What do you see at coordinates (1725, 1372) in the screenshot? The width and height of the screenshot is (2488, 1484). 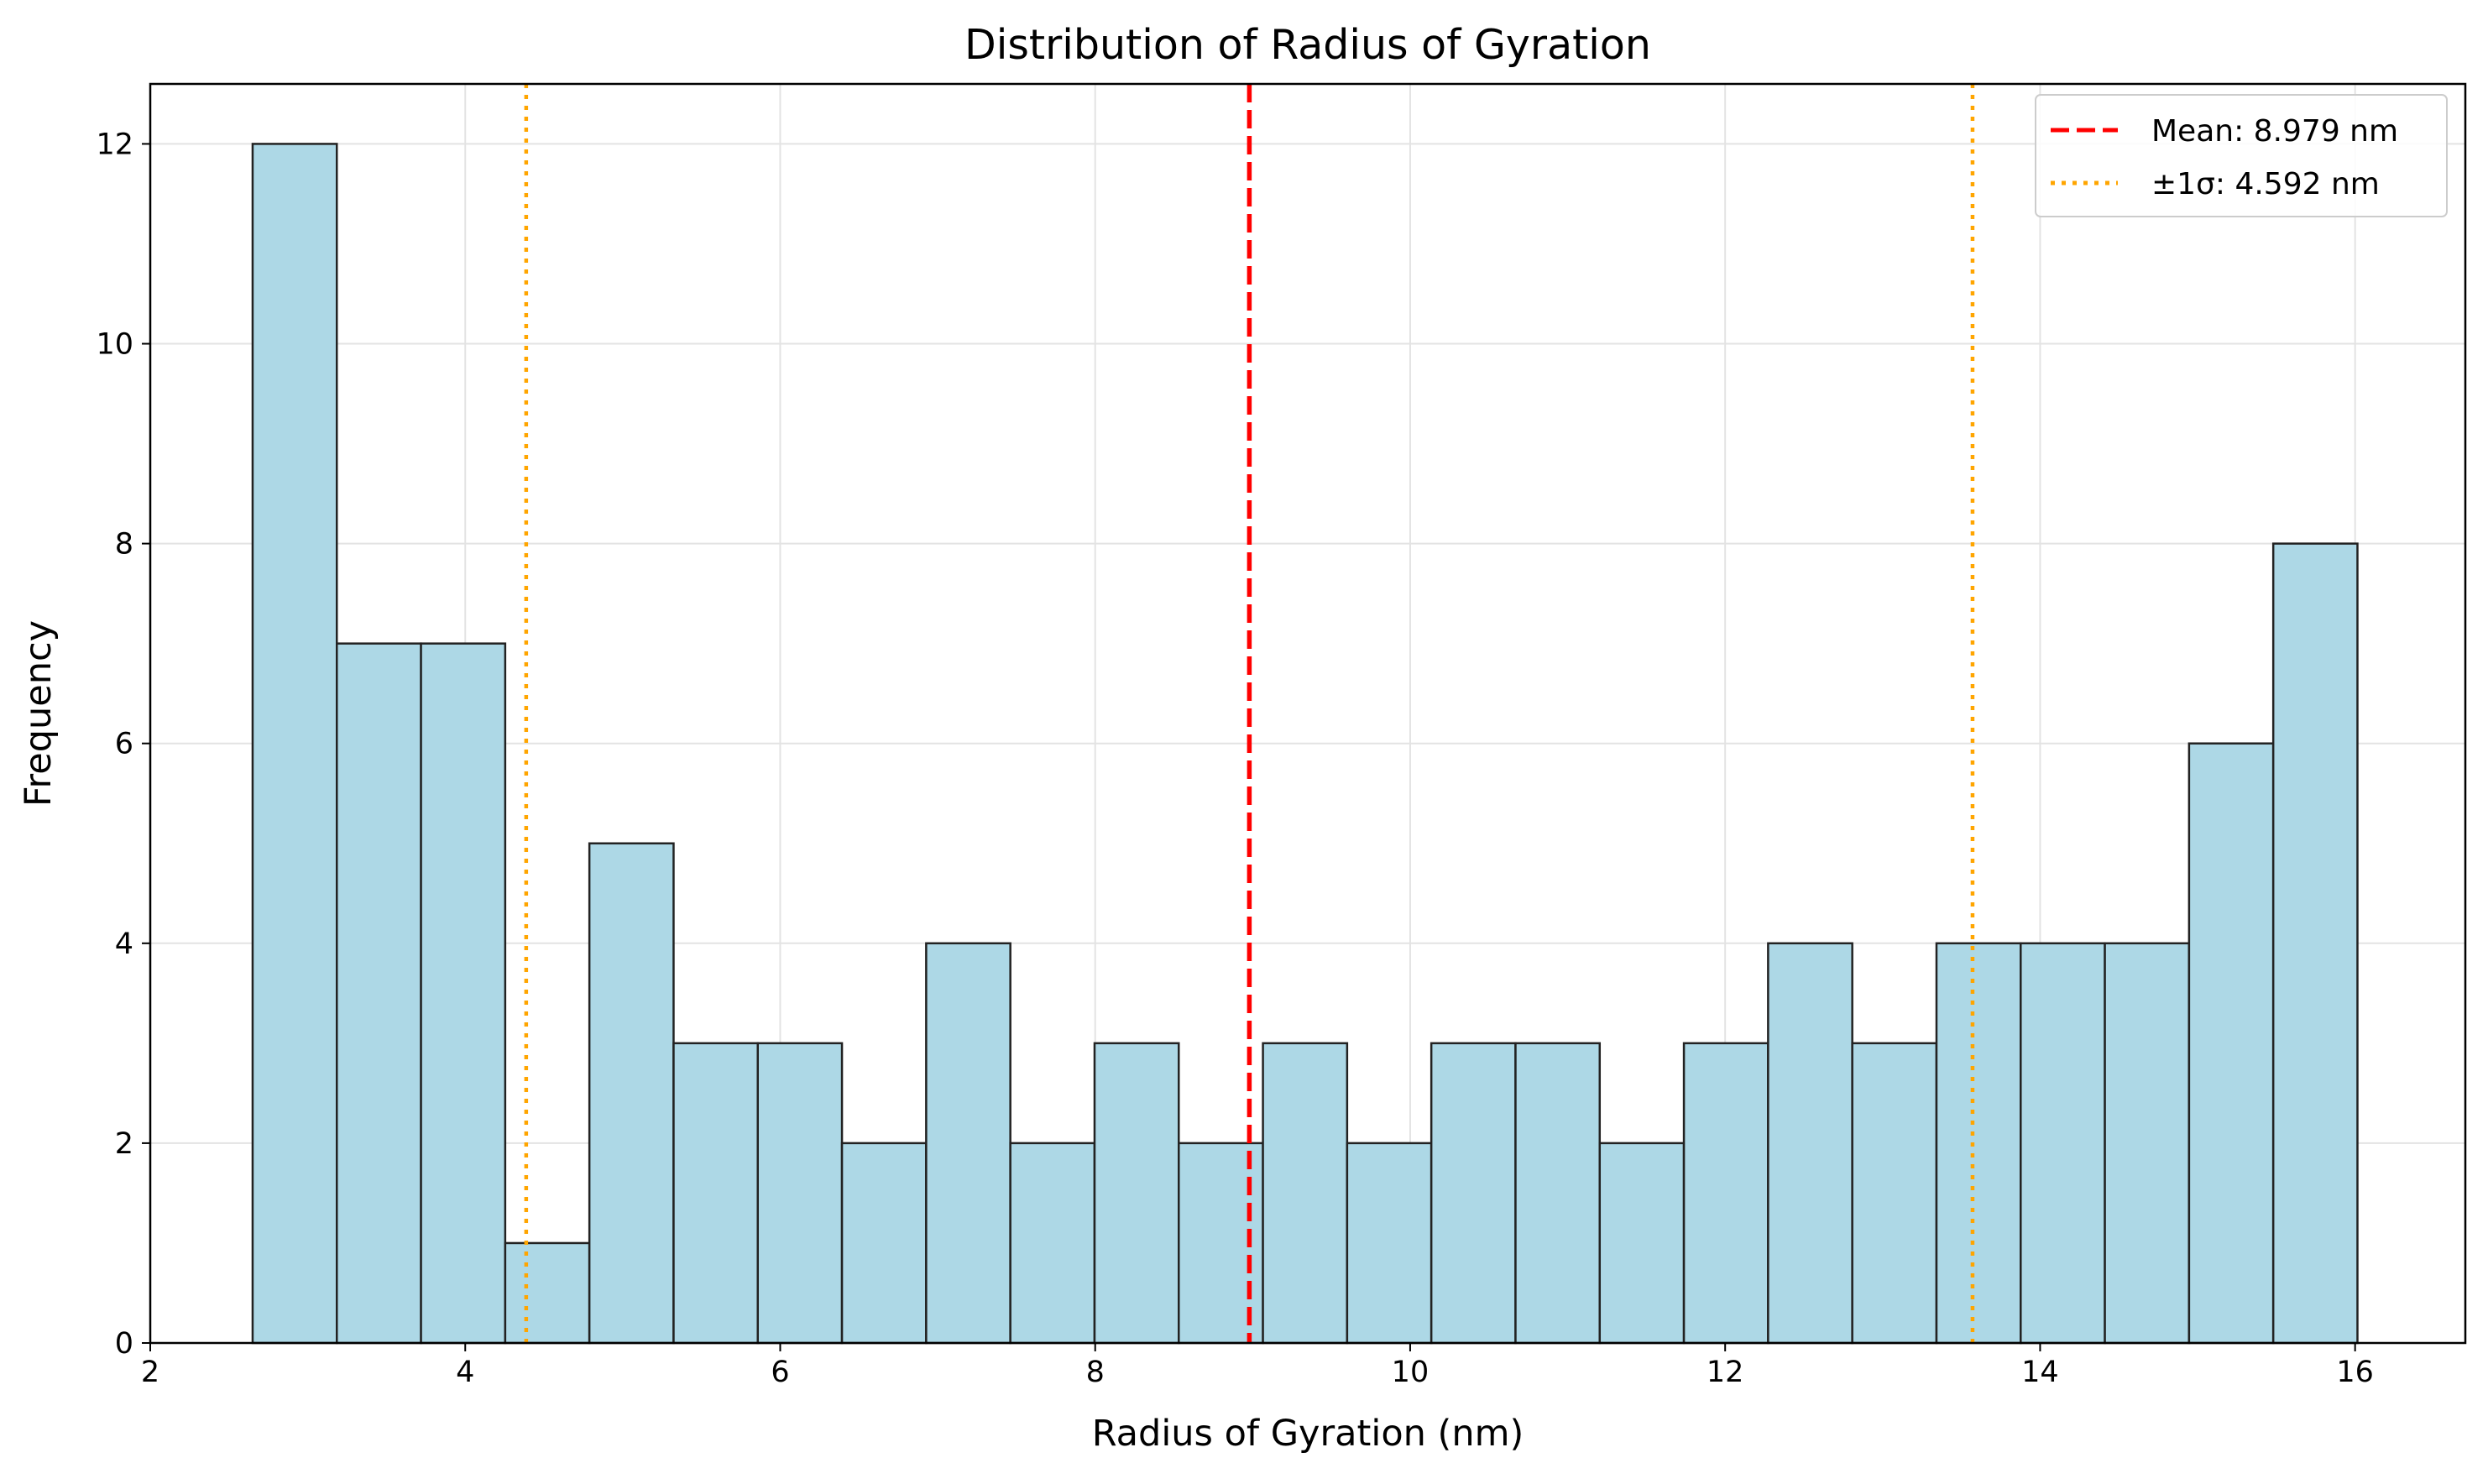 I see `x-tick-label: 12` at bounding box center [1725, 1372].